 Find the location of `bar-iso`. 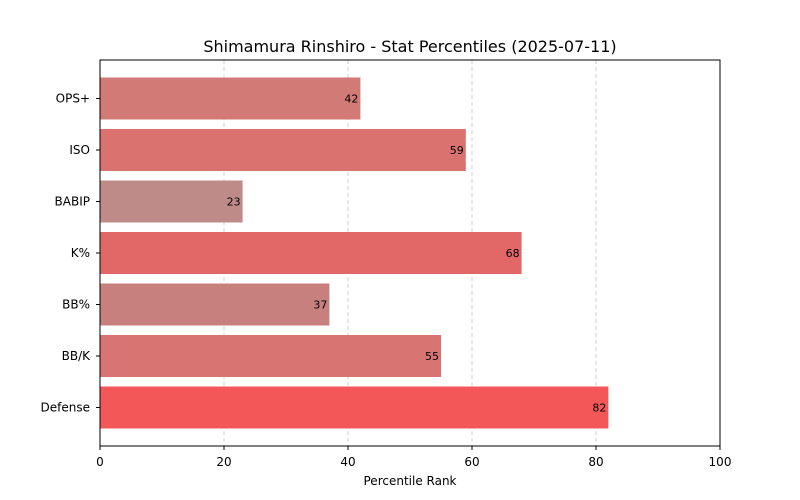

bar-iso is located at coordinates (283, 150).